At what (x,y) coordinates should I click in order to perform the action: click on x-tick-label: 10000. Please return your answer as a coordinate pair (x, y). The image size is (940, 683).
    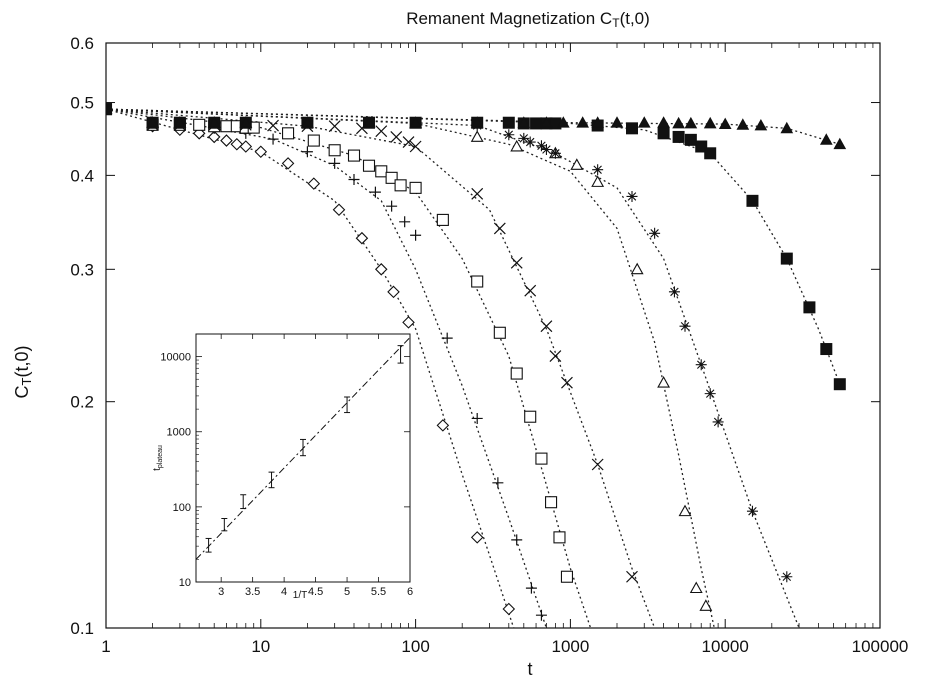
    Looking at the image, I should click on (725, 646).